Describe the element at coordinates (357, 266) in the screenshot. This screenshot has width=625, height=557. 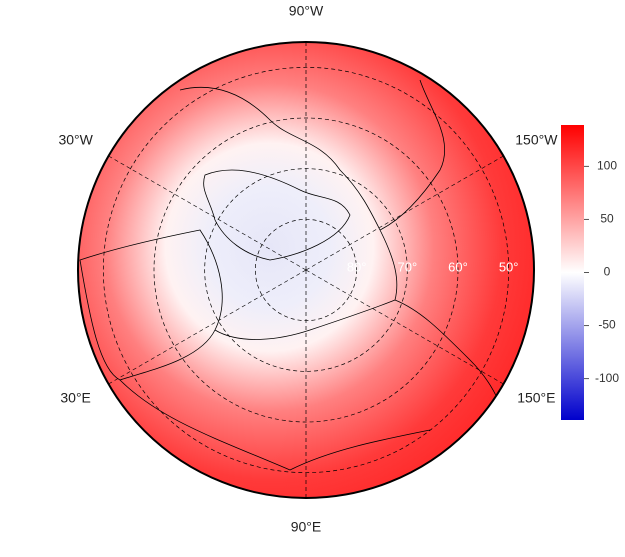
I see `latitude-label: 80°` at that location.